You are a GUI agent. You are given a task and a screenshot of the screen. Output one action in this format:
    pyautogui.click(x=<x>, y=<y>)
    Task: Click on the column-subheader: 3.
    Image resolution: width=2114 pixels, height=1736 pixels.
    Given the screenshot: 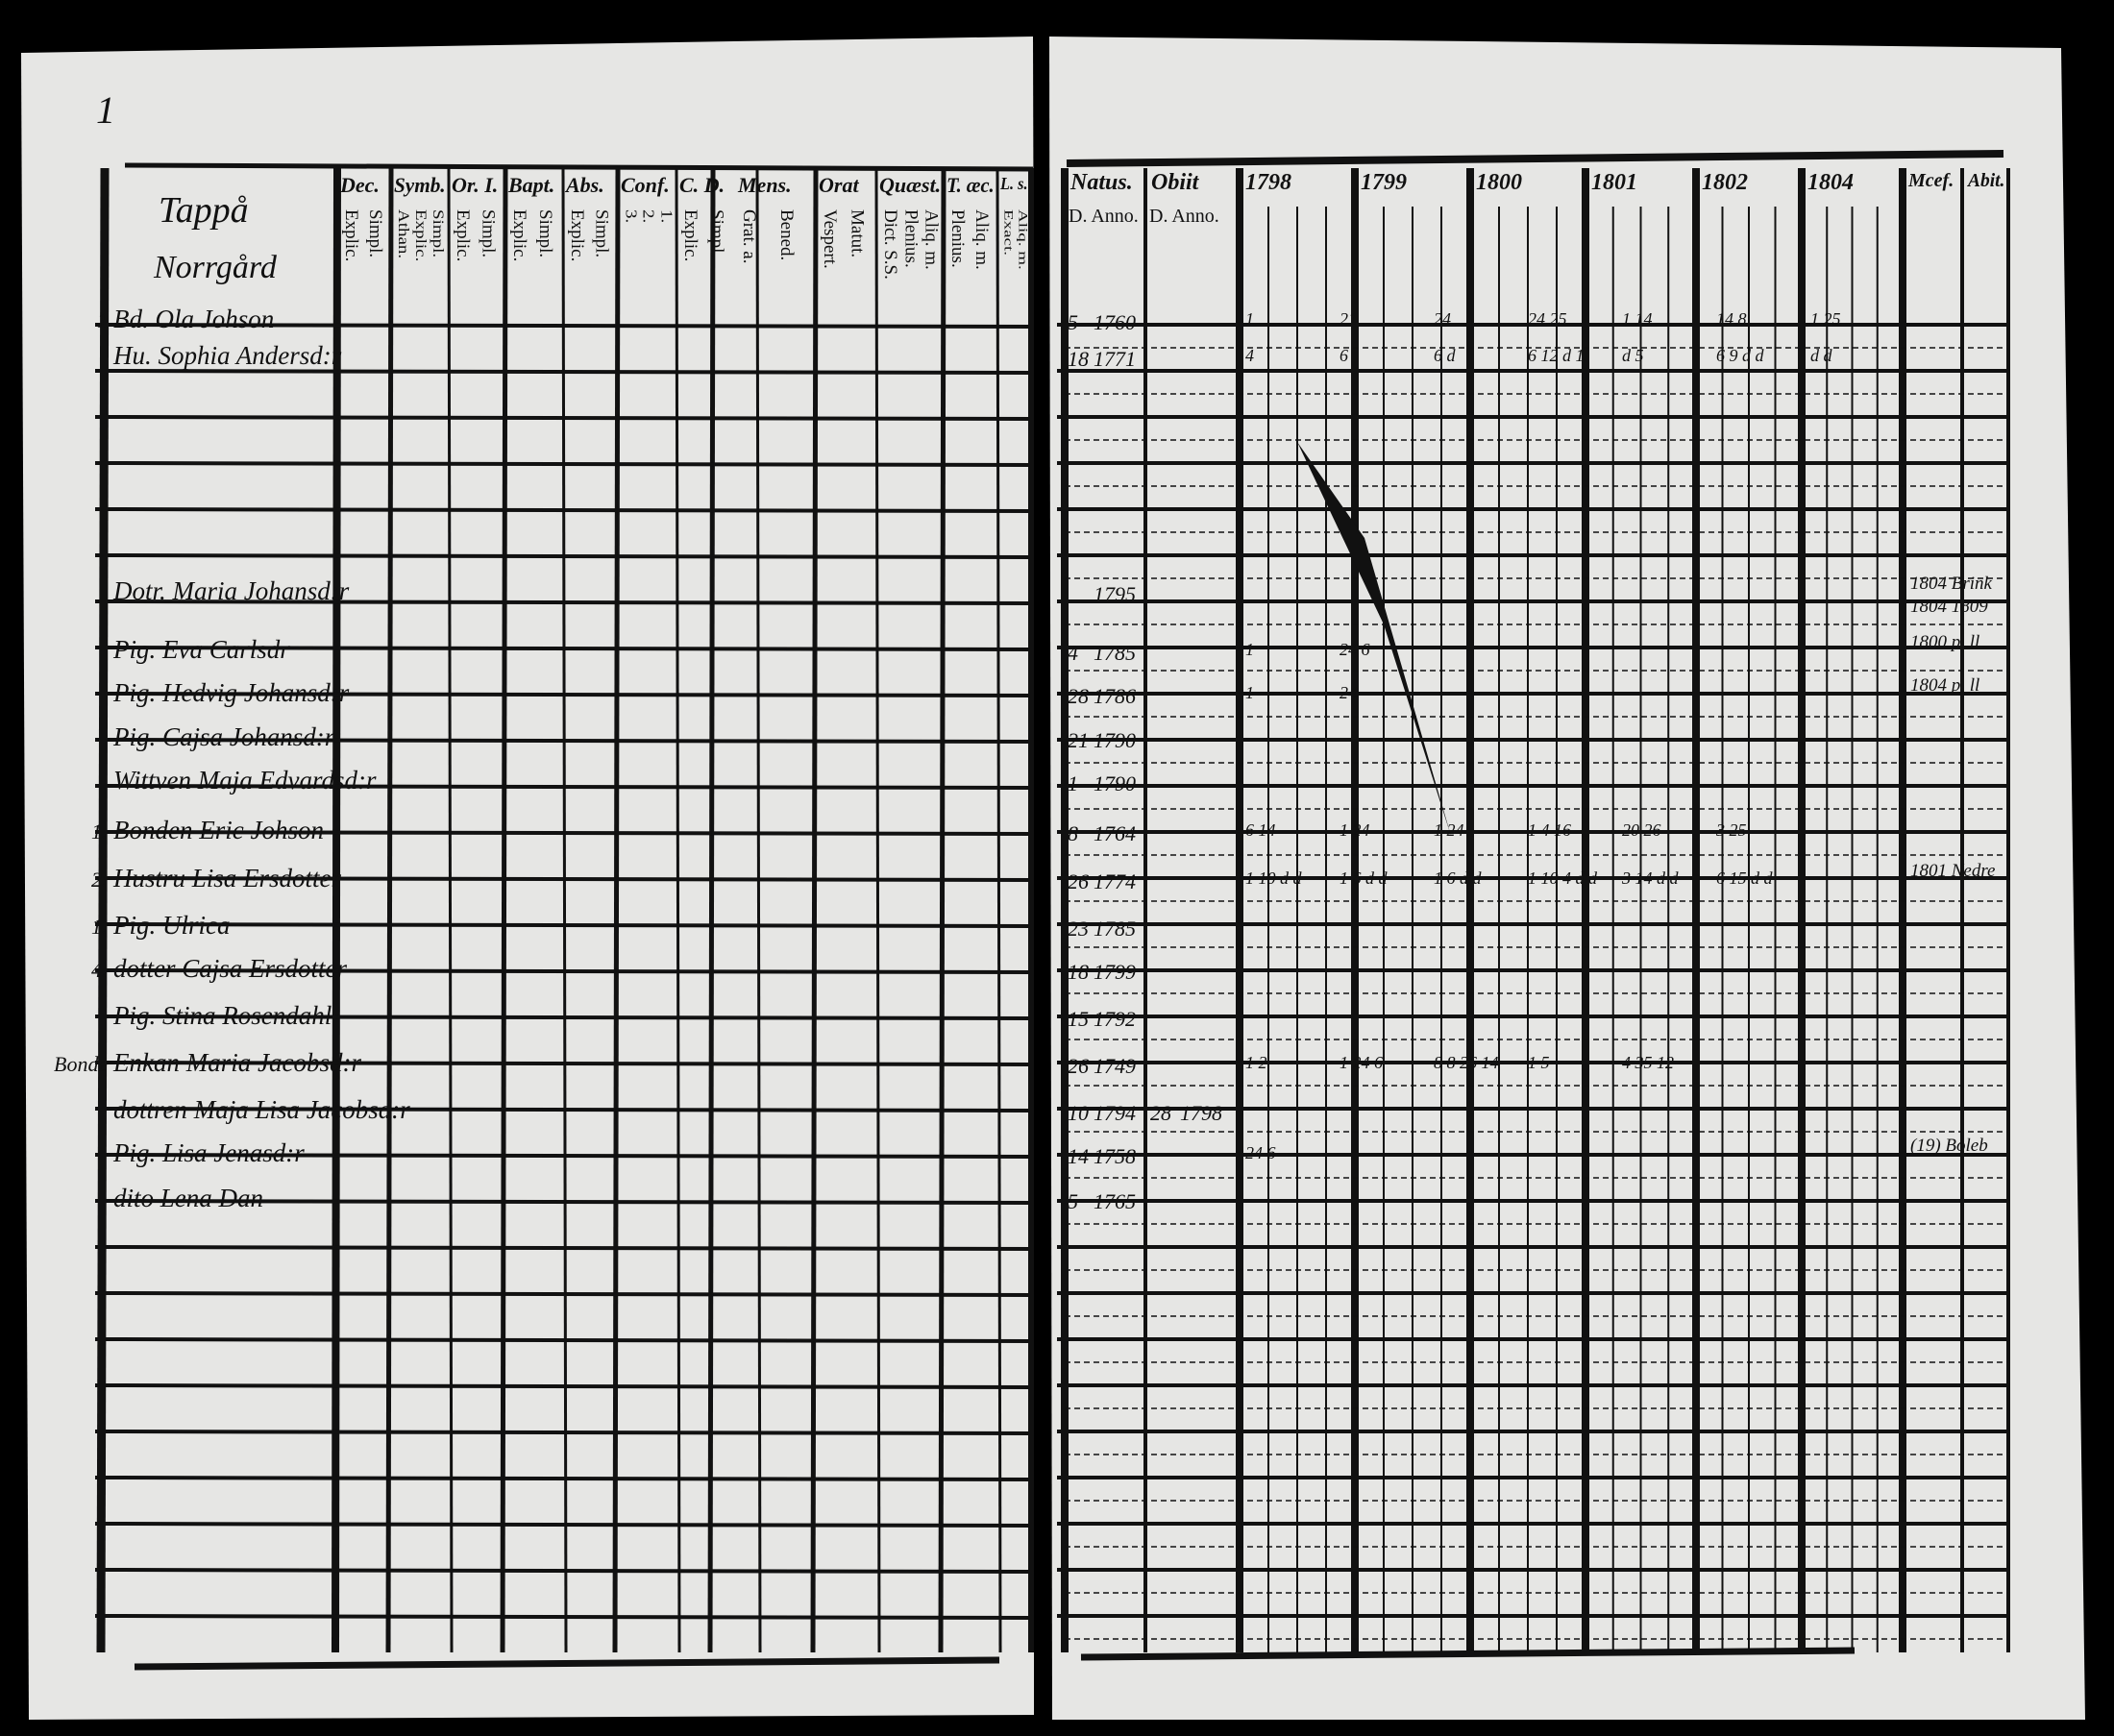 What is the action you would take?
    pyautogui.click(x=630, y=216)
    